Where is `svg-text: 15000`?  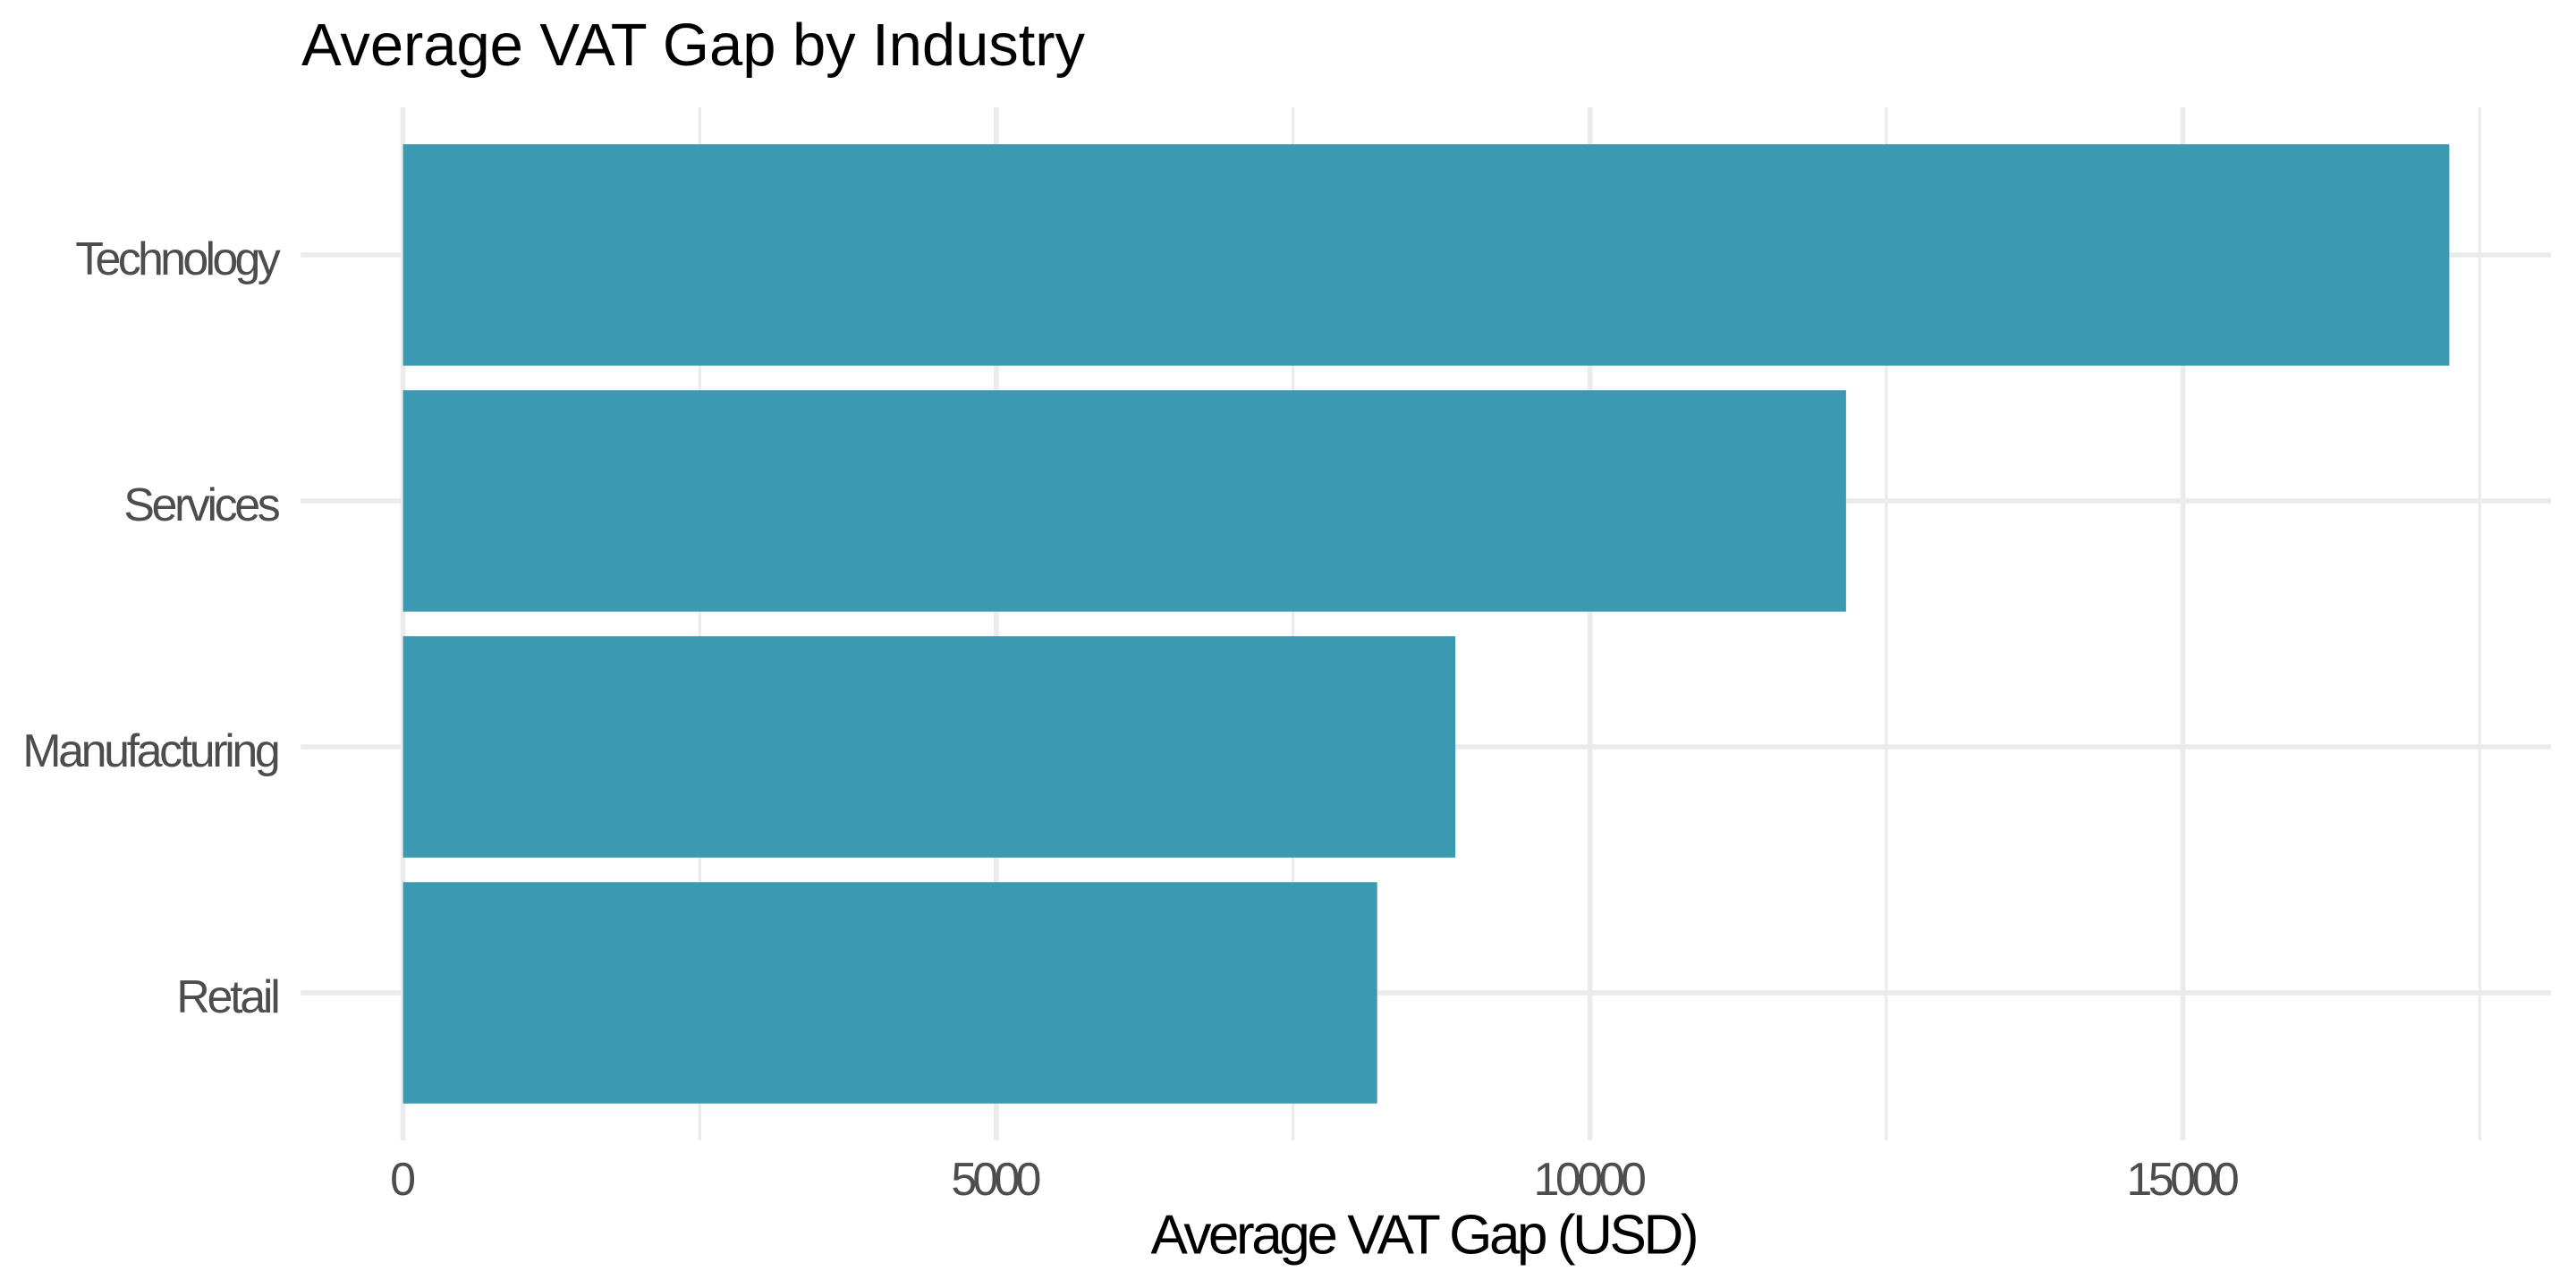
svg-text: 15000 is located at coordinates (2183, 1180).